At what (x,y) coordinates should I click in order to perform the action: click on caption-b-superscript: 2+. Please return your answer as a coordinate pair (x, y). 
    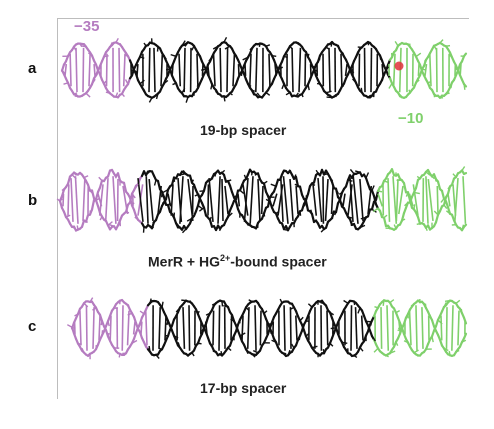
    Looking at the image, I should click on (225, 258).